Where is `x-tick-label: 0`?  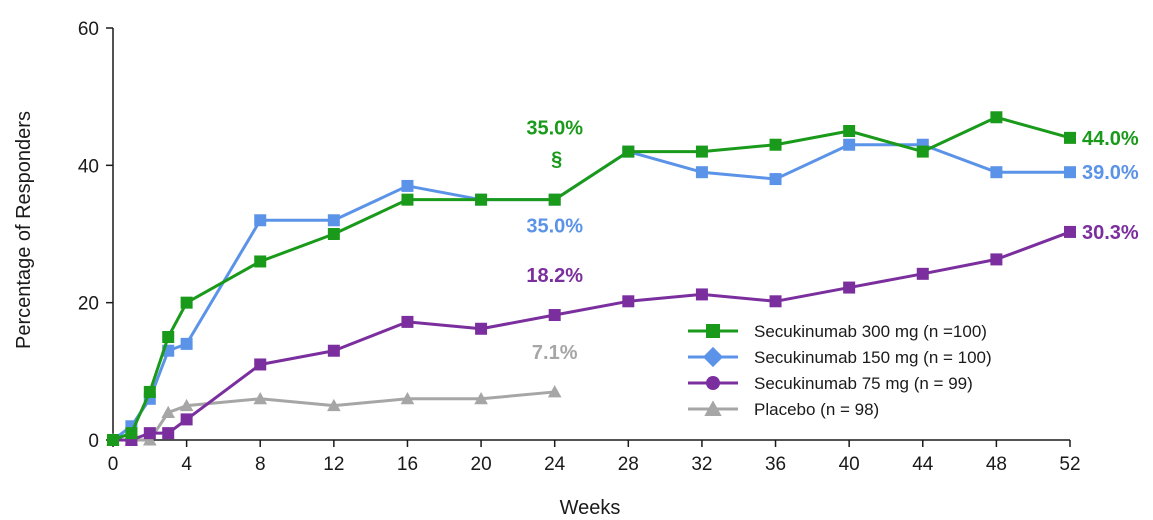
x-tick-label: 0 is located at coordinates (113, 464).